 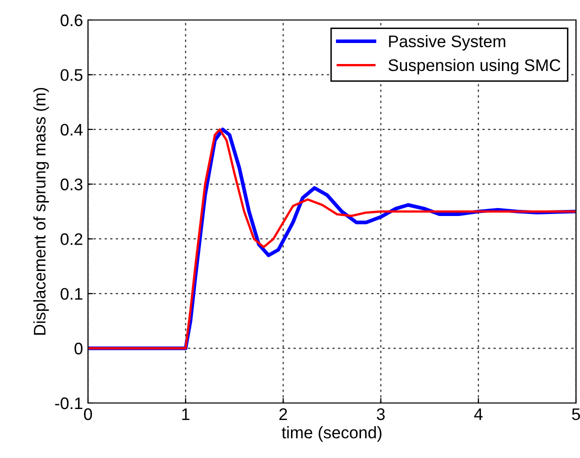 What do you see at coordinates (68, 403) in the screenshot?
I see `y-tick-label: -0.1` at bounding box center [68, 403].